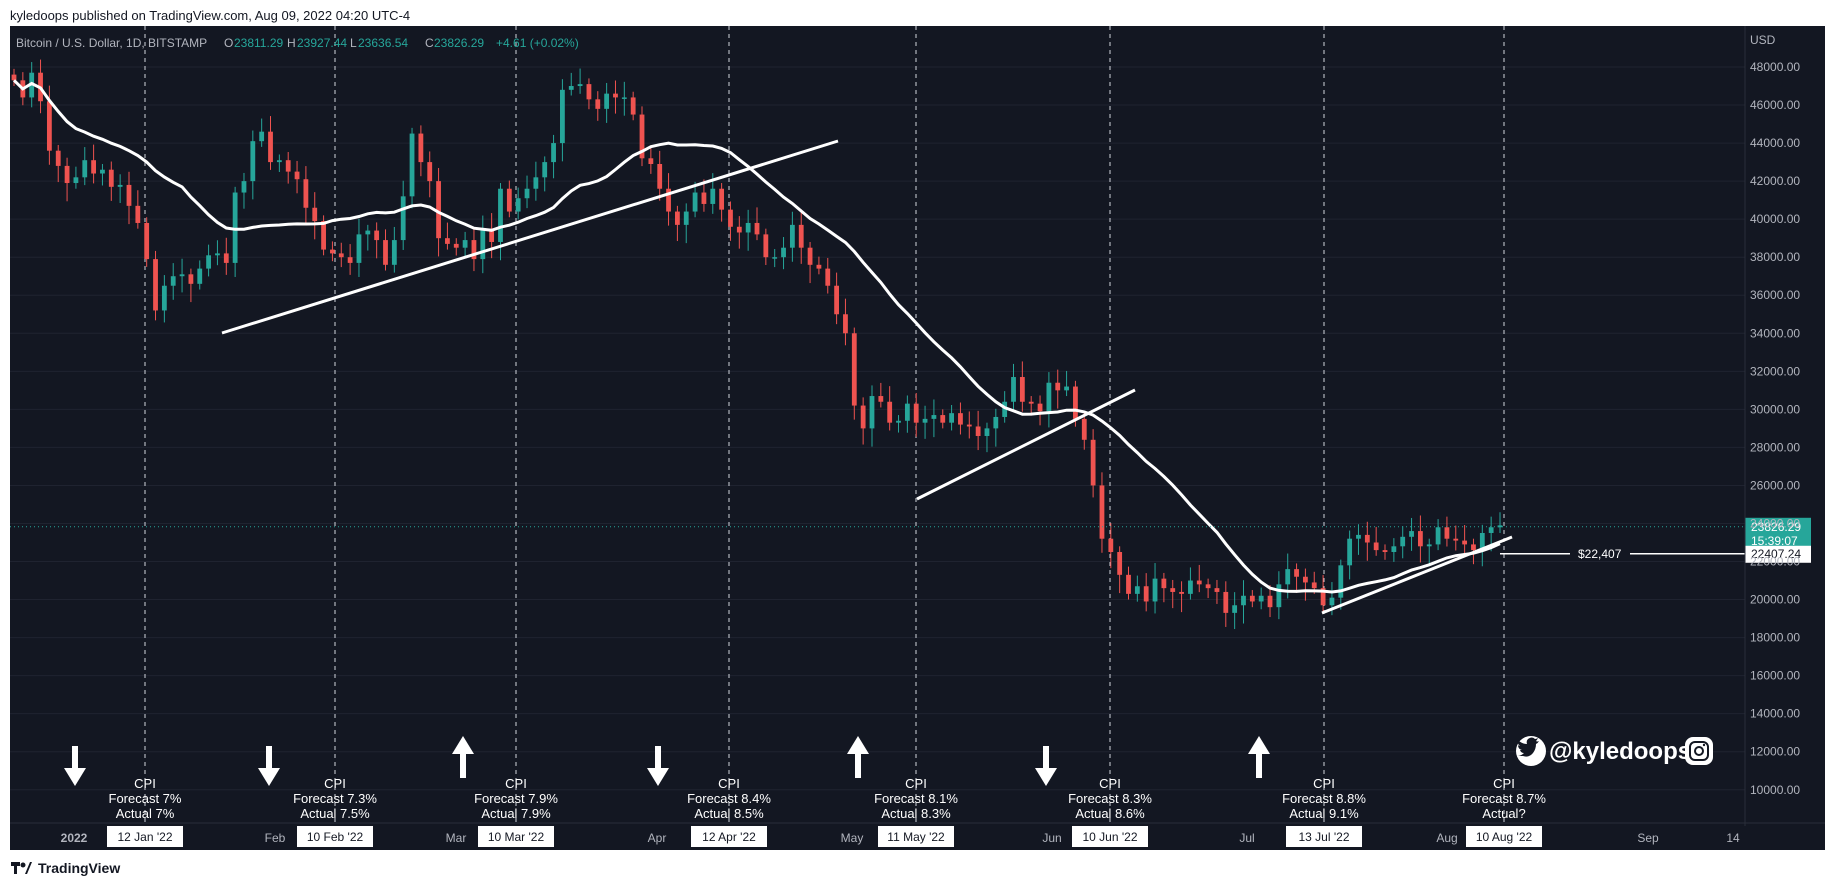 This screenshot has width=1835, height=886. What do you see at coordinates (111, 43) in the screenshot?
I see `symbol-name: Bitcoin / U.S. Dollar, 1D, BITSTAMP` at bounding box center [111, 43].